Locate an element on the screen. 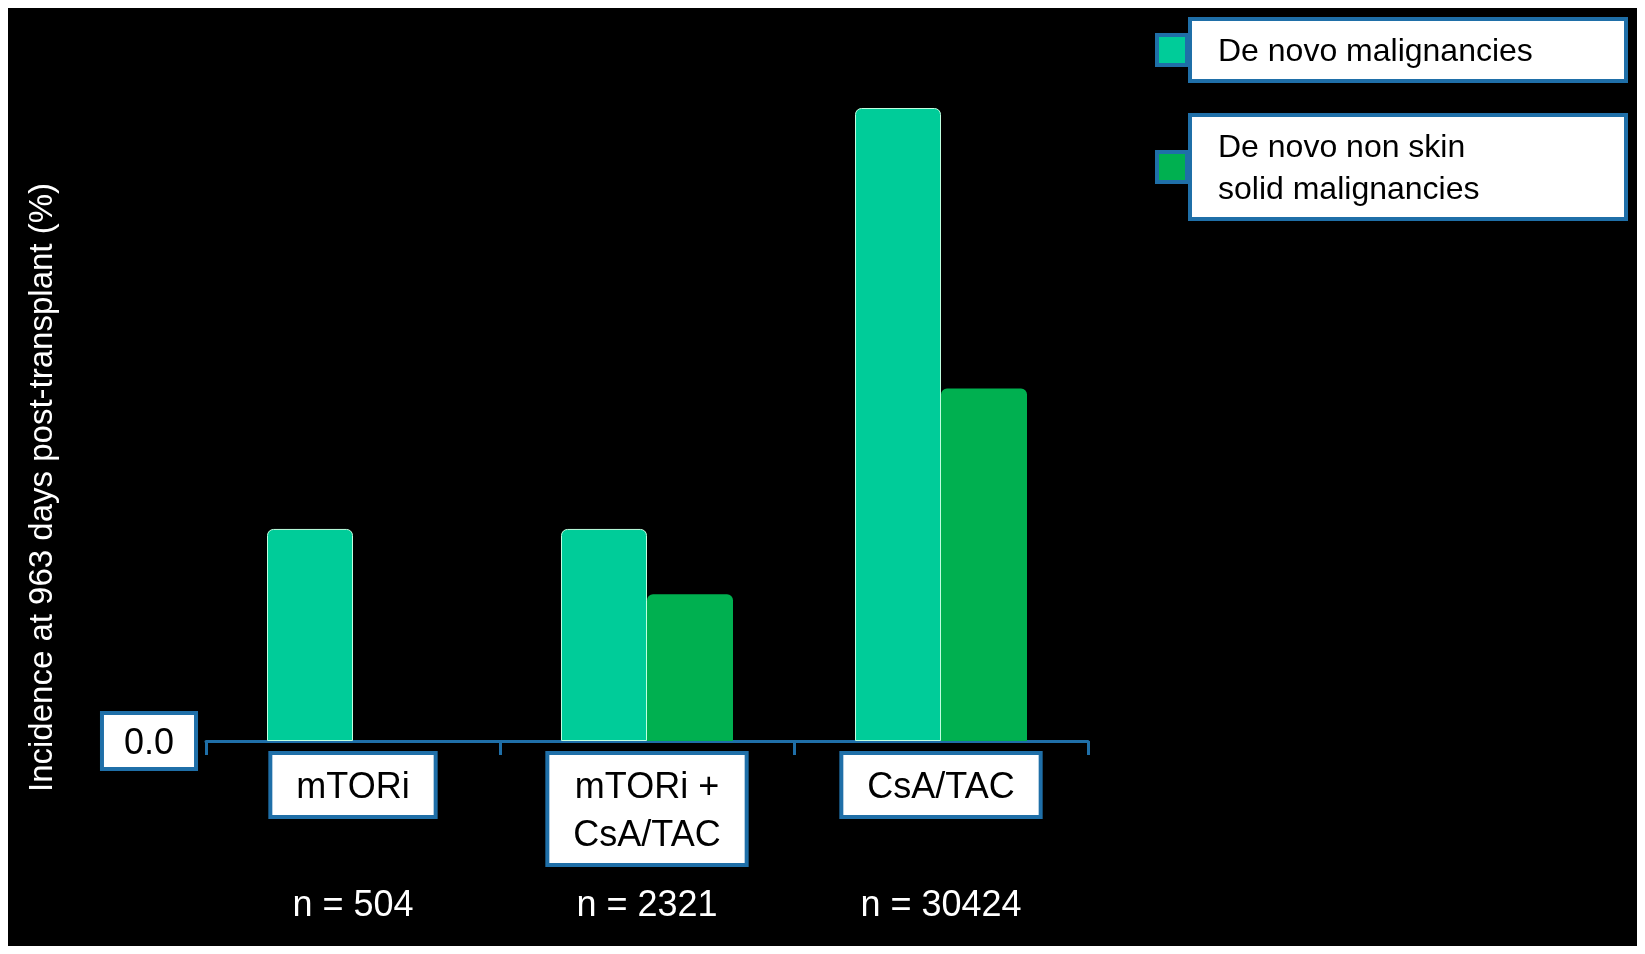  y-axis-title: Incidence at 963 days post-transplant (%) is located at coordinates (40, 487).